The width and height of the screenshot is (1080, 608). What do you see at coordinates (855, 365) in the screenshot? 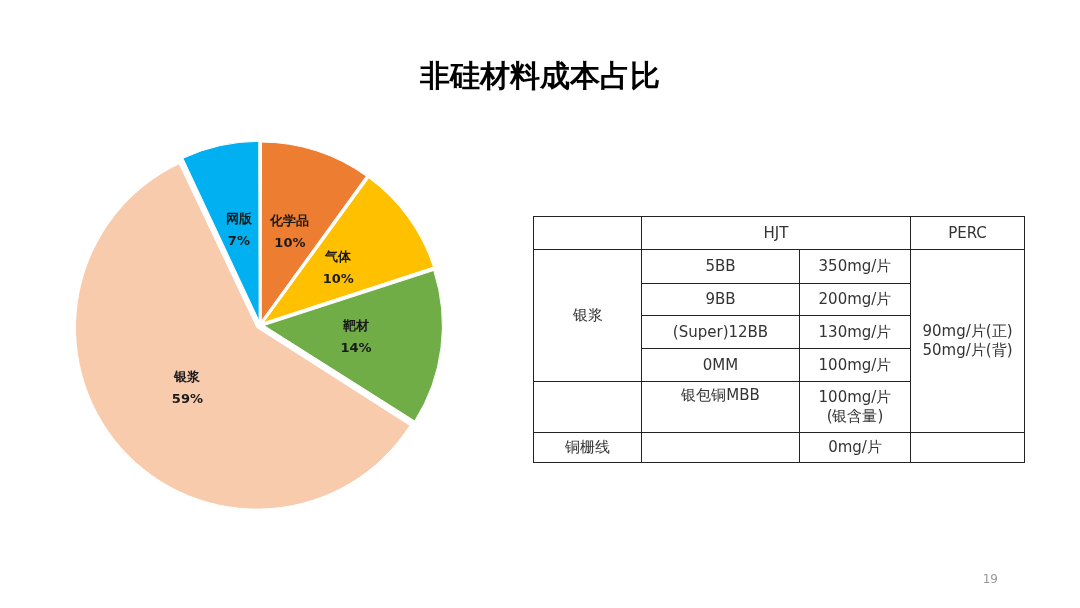
I see `text: 100mg/片` at bounding box center [855, 365].